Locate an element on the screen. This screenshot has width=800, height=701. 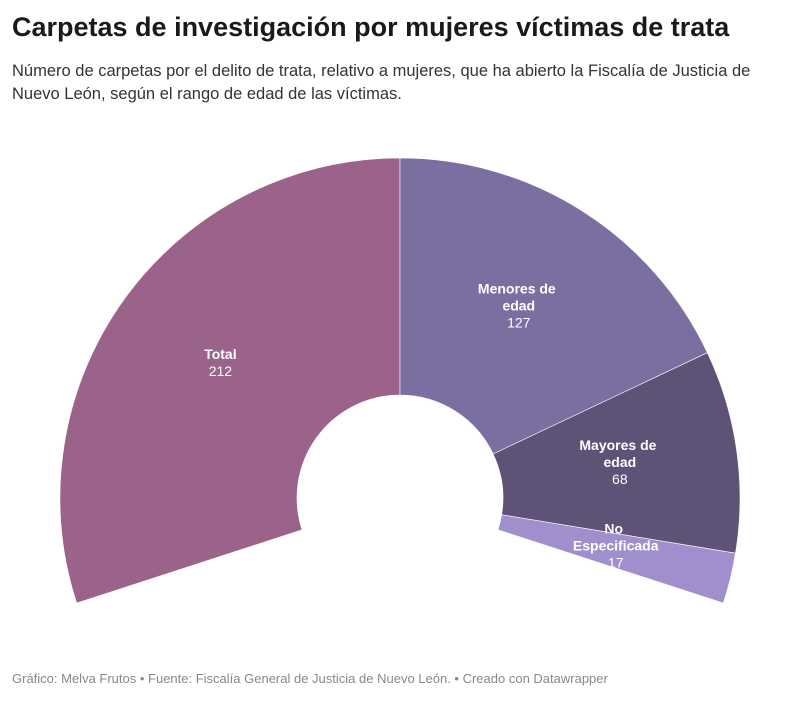
slice-label: Total is located at coordinates (220, 354).